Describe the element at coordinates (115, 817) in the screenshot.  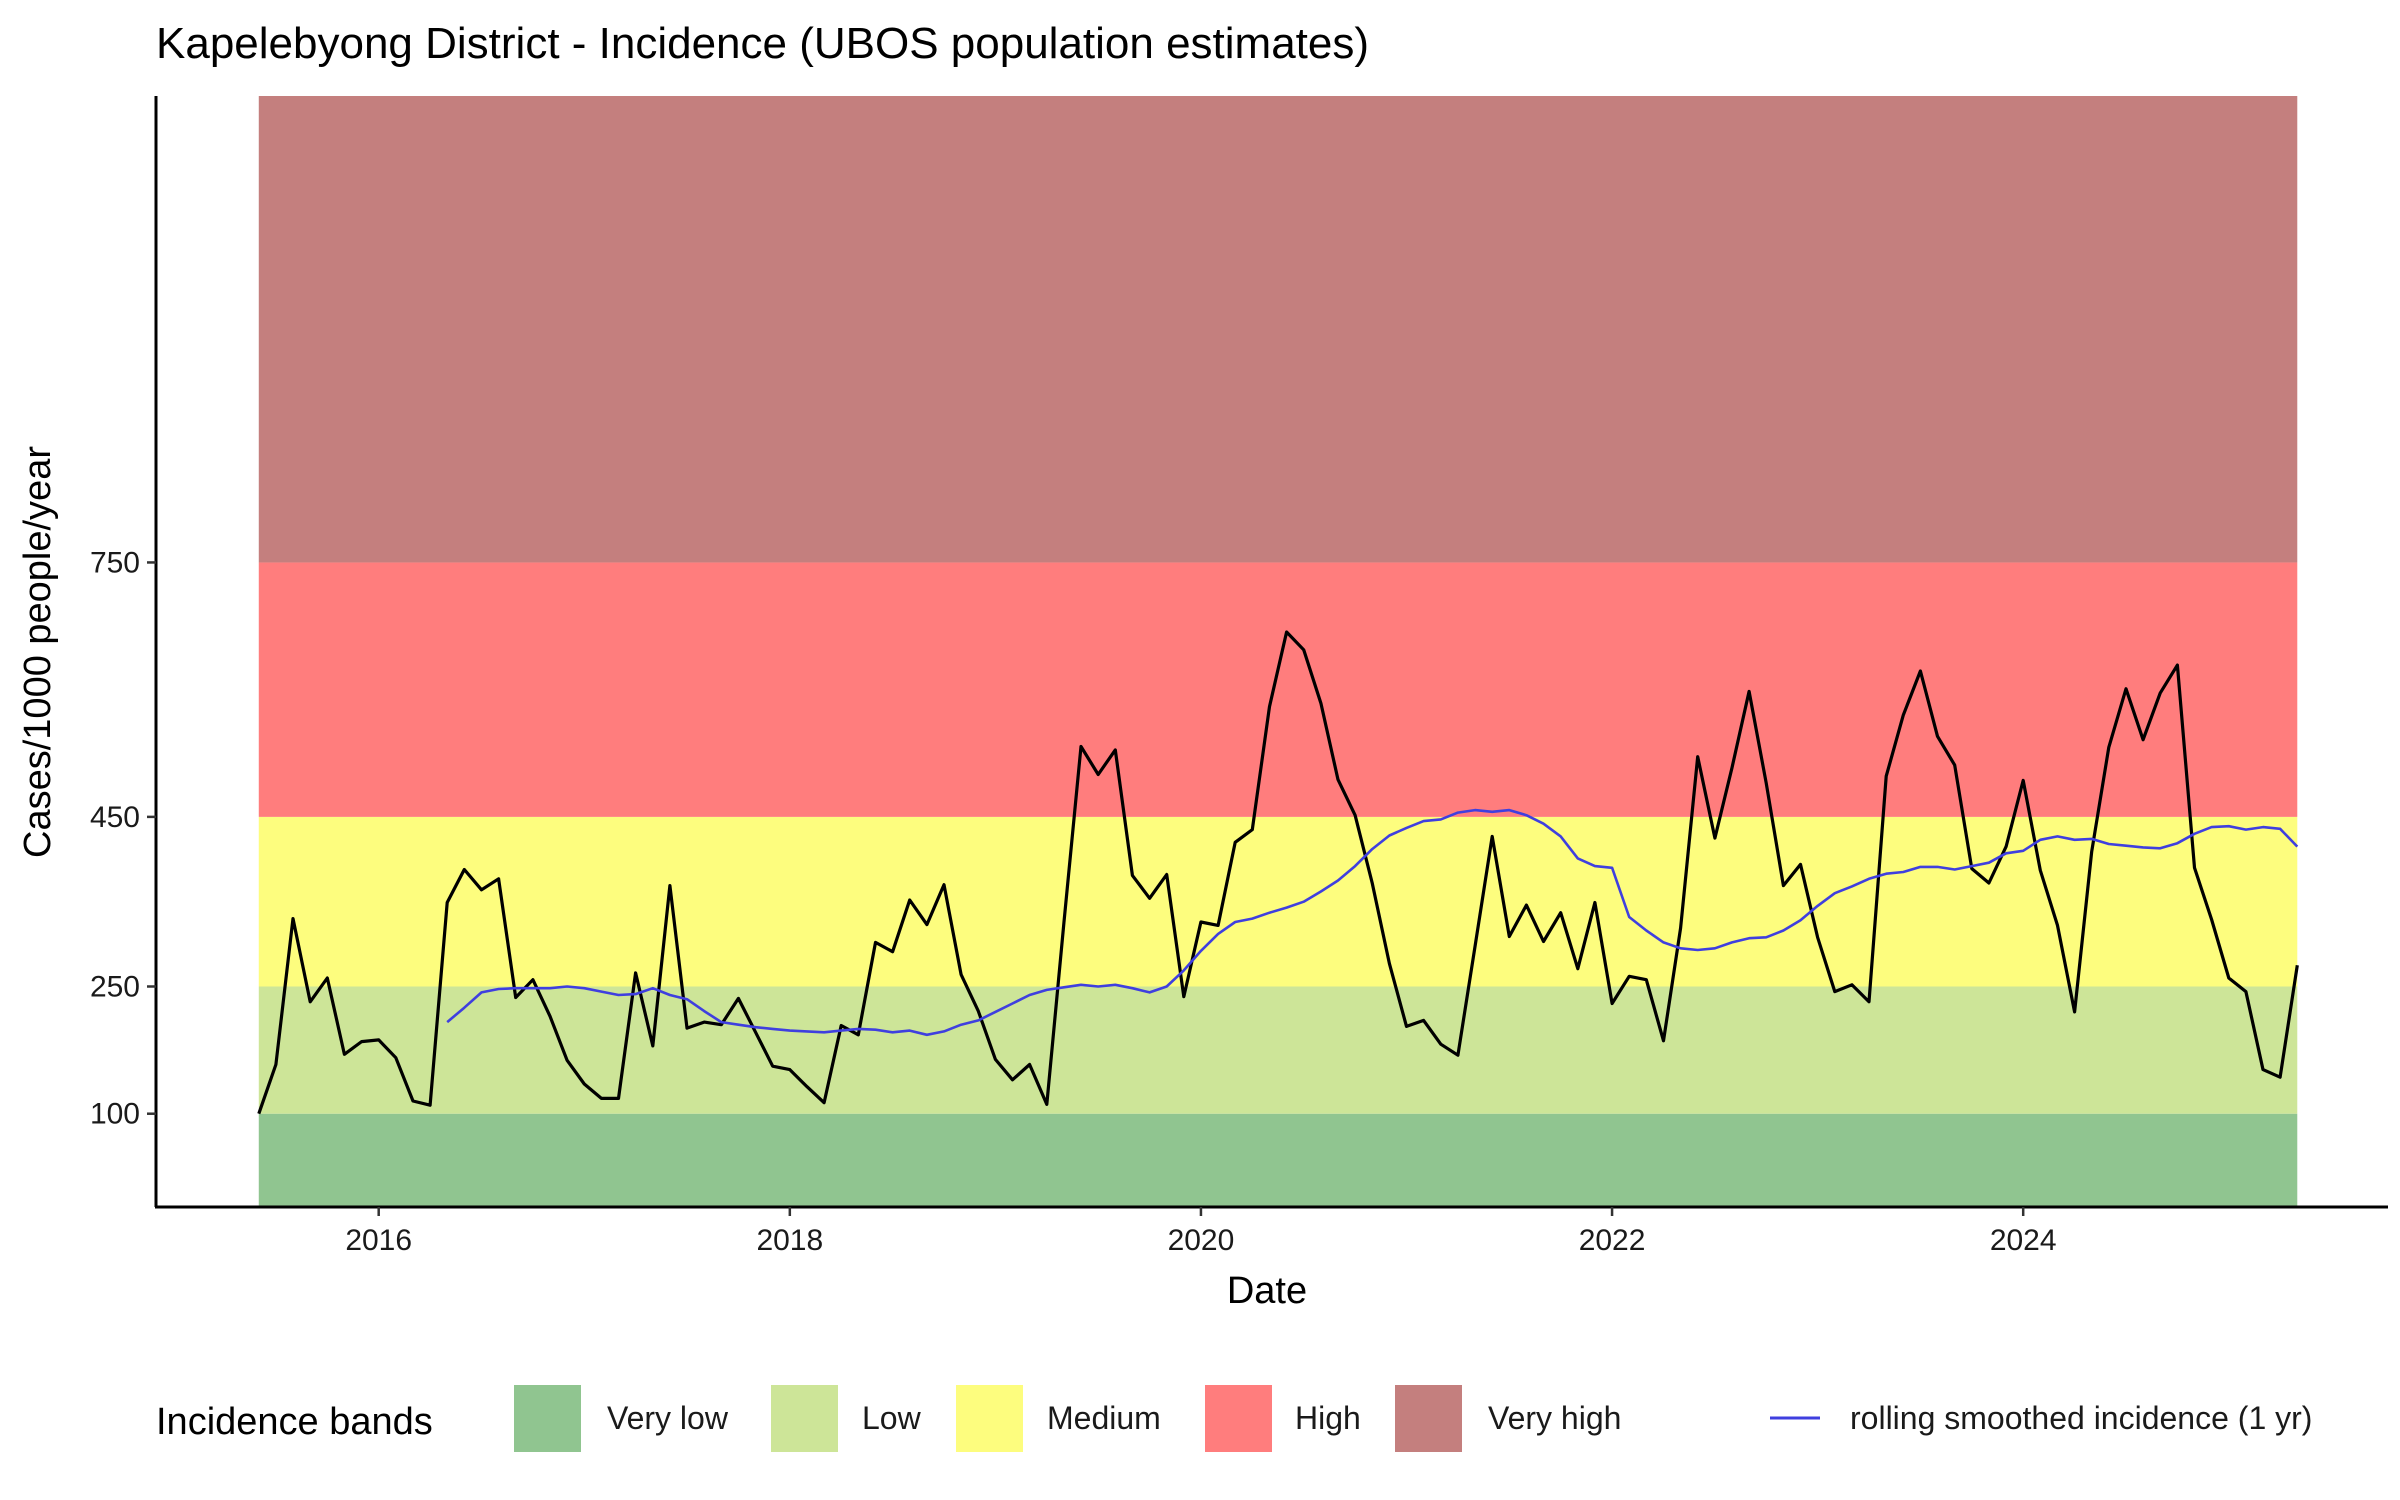
I see `y-tick-label: 450` at that location.